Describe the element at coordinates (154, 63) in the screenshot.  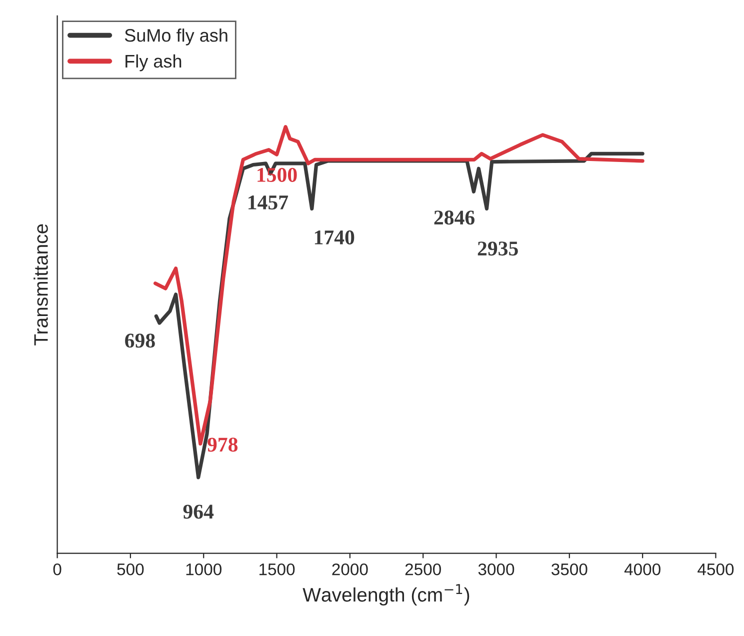
I see `legend-label: Fly ash` at that location.